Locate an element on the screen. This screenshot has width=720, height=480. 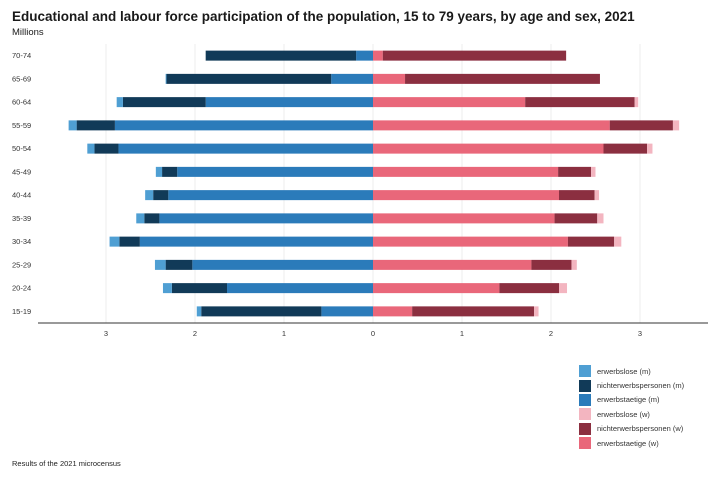
bar-nichterwerbspersonen-w--50-54 is located at coordinates (625, 148).